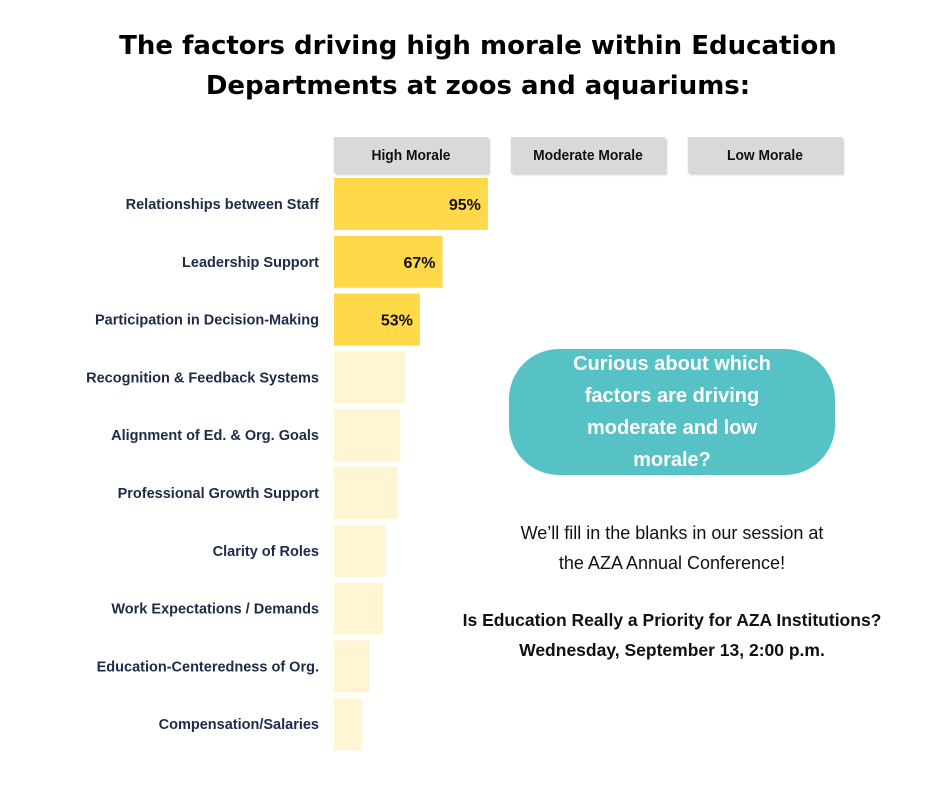 The height and width of the screenshot is (788, 940). What do you see at coordinates (588, 155) in the screenshot?
I see `column-header-moderate-morale: Moderate Morale` at bounding box center [588, 155].